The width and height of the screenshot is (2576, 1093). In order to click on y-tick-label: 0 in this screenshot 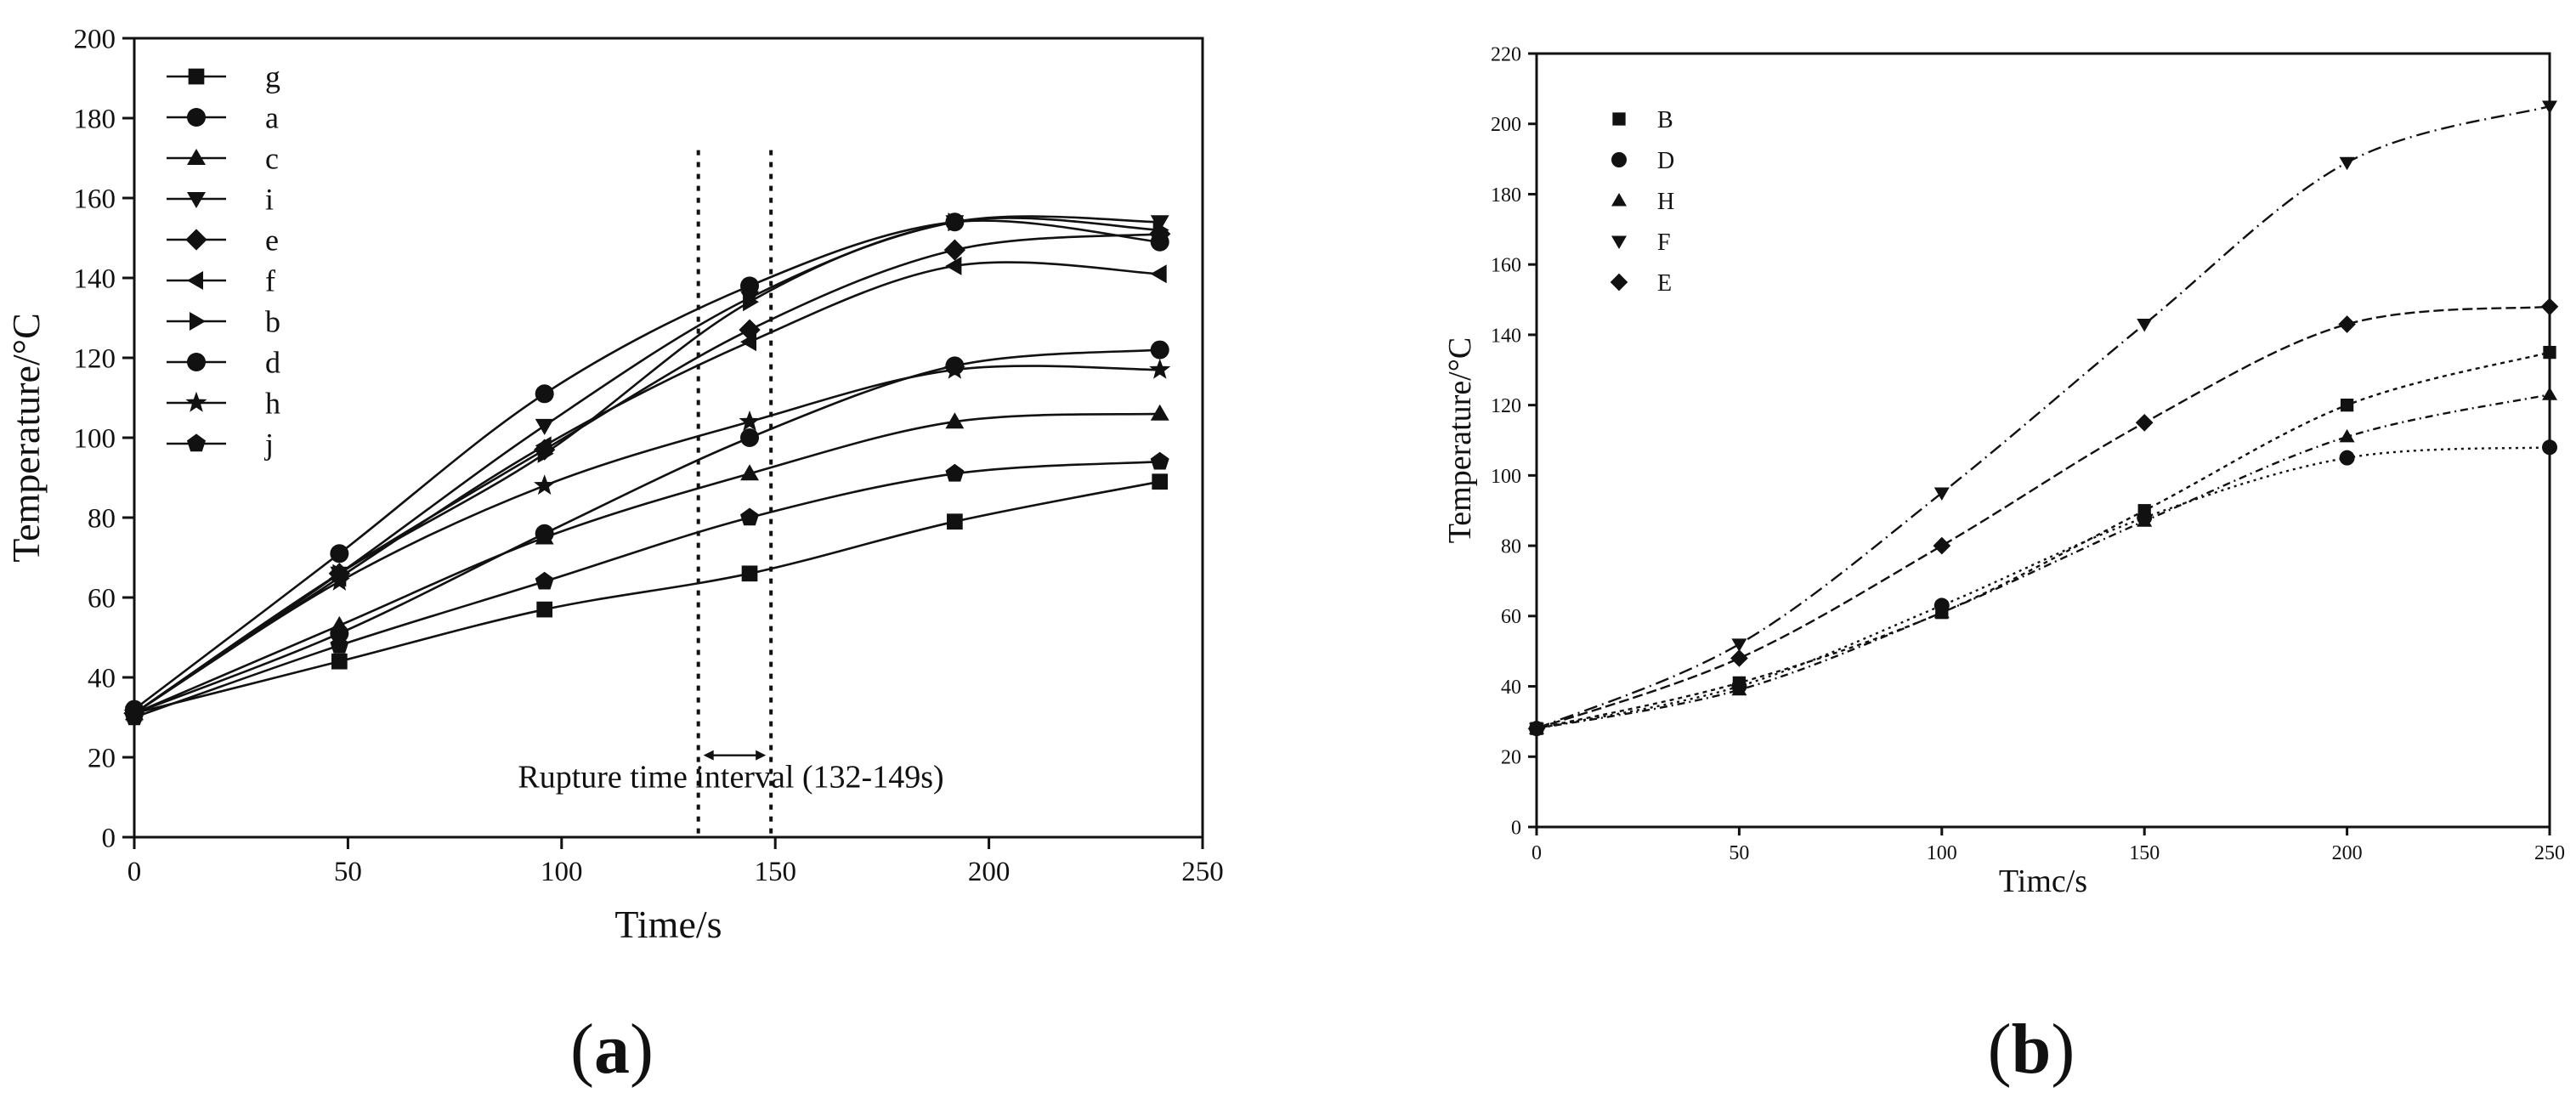, I will do `click(109, 839)`.